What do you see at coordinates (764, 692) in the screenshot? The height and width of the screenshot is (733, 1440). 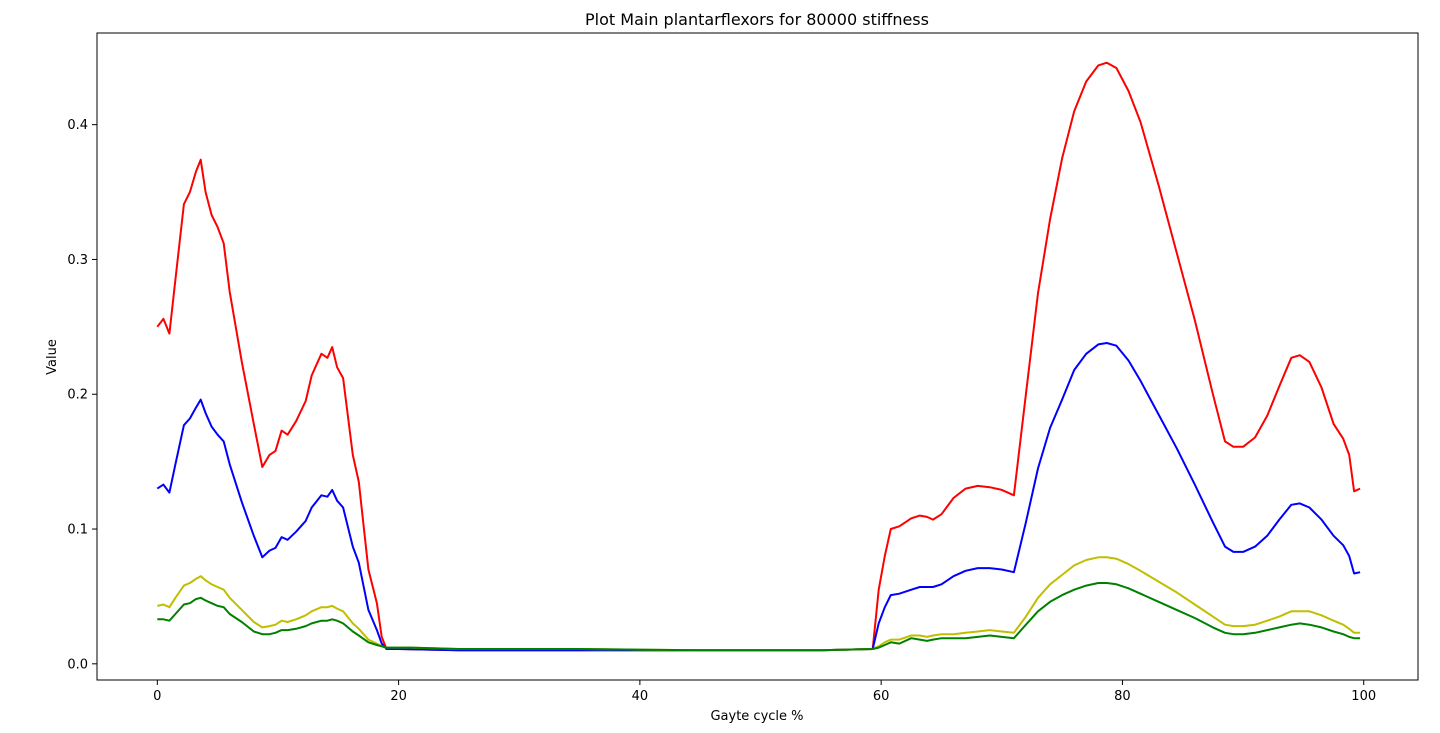 I see `x-axis: 0 20 40 60 80 100` at bounding box center [764, 692].